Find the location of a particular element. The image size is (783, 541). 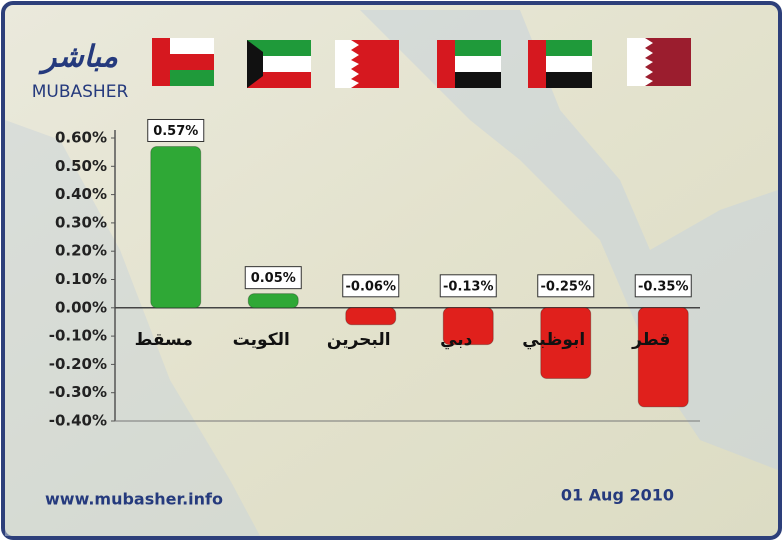

y-tick-label: -0.40% is located at coordinates (78, 421).